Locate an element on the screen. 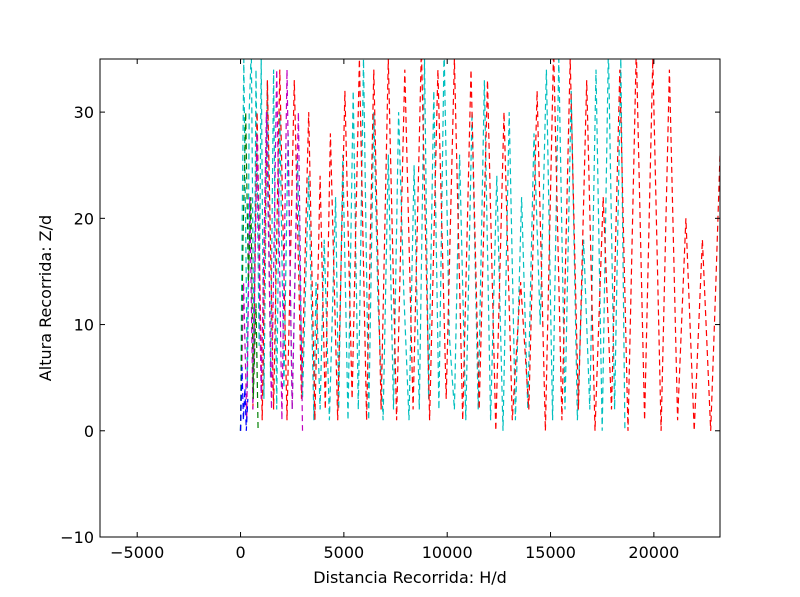  x-tick-label: 5000 is located at coordinates (344, 552).